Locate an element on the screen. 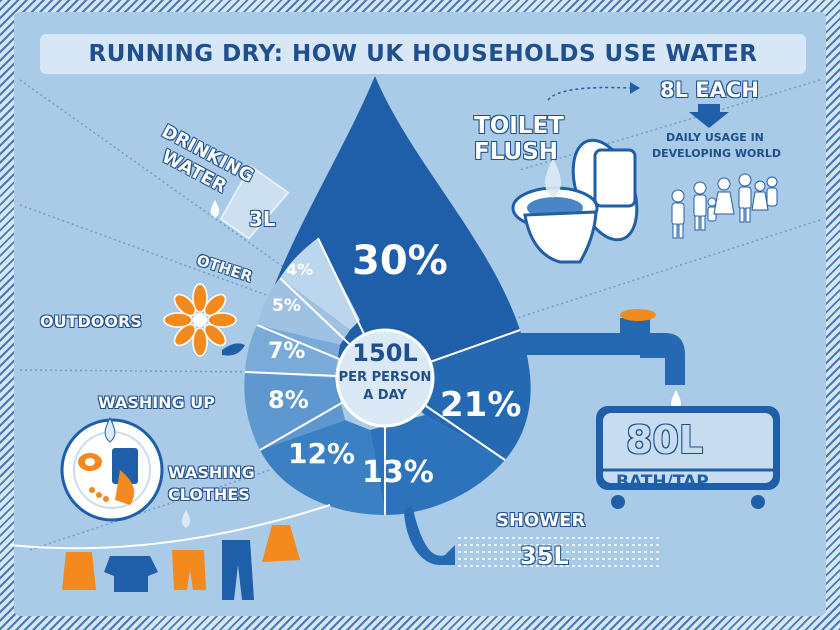  segment-outdoors is located at coordinates (292, 351).